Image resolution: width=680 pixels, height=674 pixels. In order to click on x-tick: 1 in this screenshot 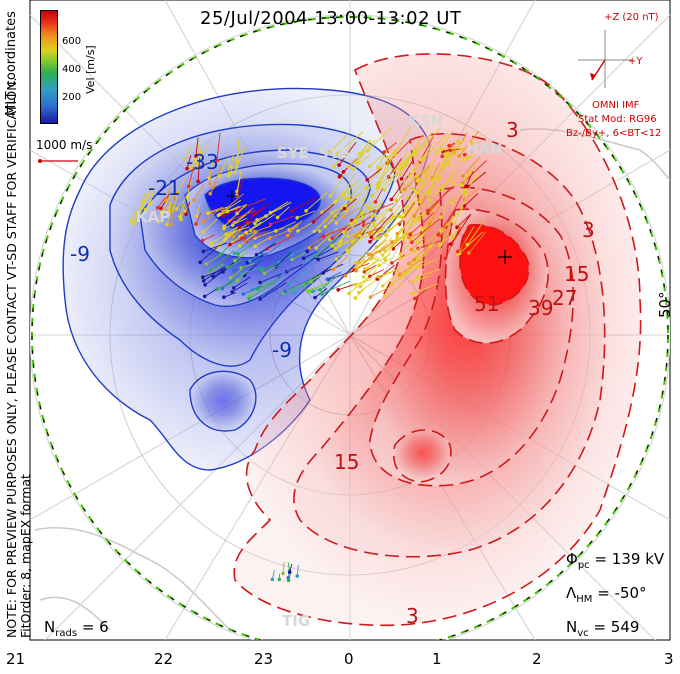, I will do `click(437, 659)`.